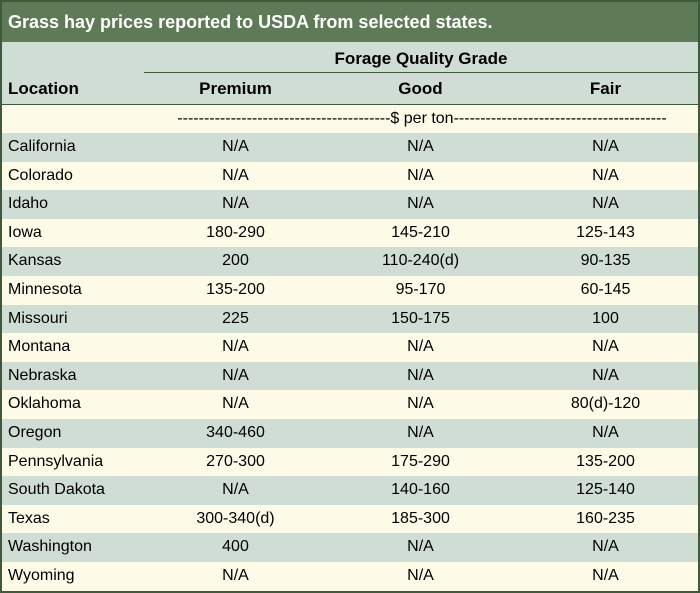 The width and height of the screenshot is (700, 593). I want to click on table-row: Pennsylvania 270-300 175-290 135-200, so click(350, 462).